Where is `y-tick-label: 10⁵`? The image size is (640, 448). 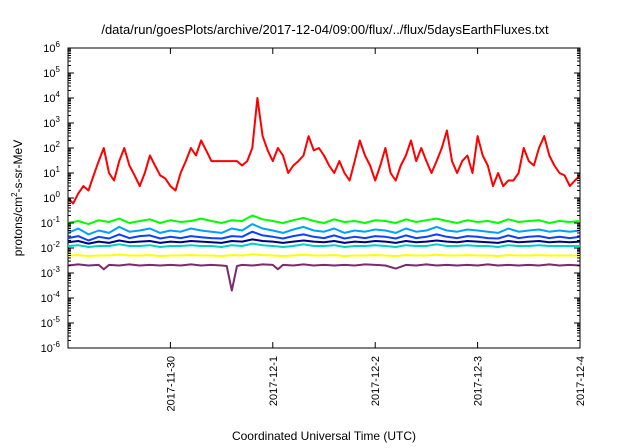 y-tick-label: 10⁵ is located at coordinates (51, 72).